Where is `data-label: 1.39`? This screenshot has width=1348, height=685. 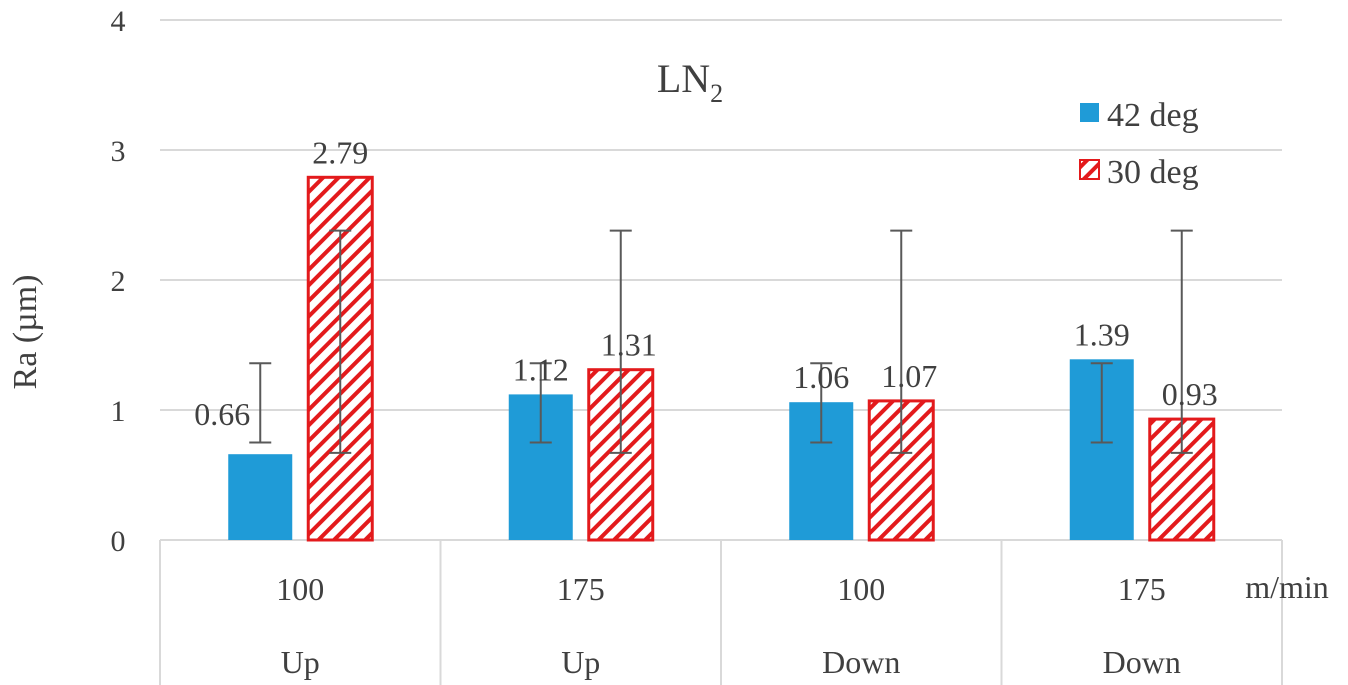
data-label: 1.39 is located at coordinates (1102, 334).